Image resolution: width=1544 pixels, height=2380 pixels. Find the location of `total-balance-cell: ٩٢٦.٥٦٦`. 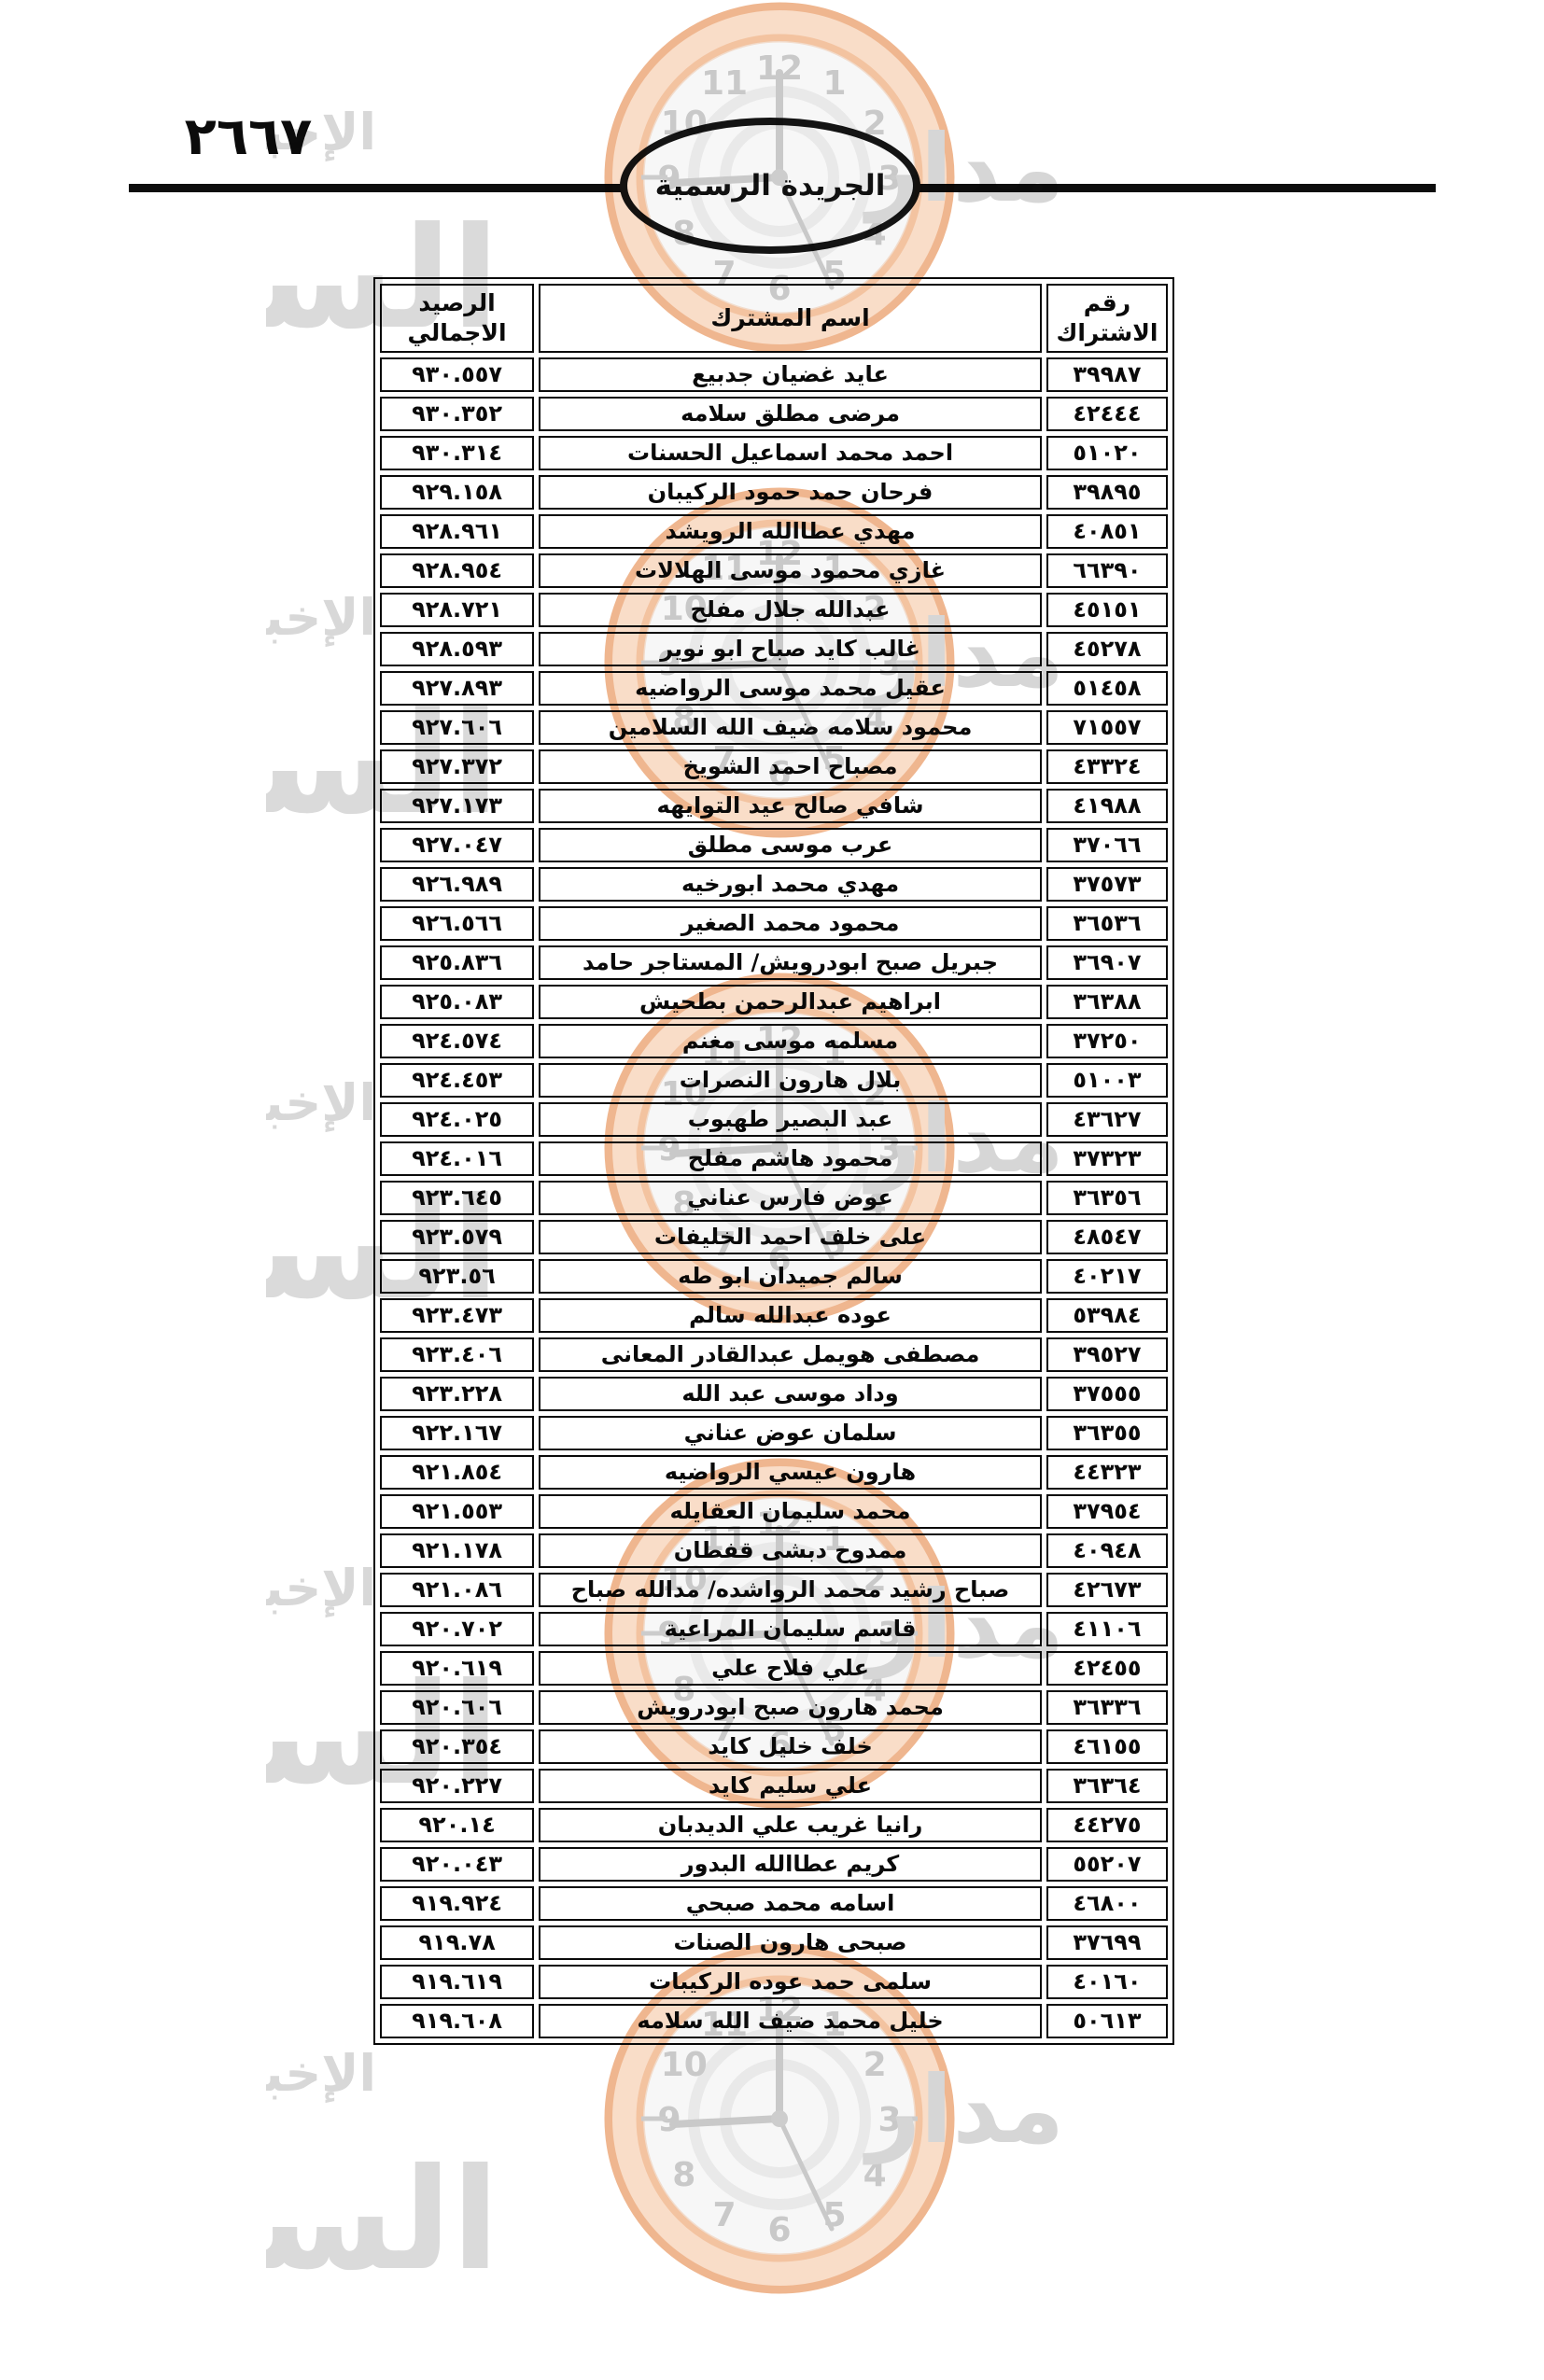

total-balance-cell: ٩٢٦.٥٦٦ is located at coordinates (458, 923).